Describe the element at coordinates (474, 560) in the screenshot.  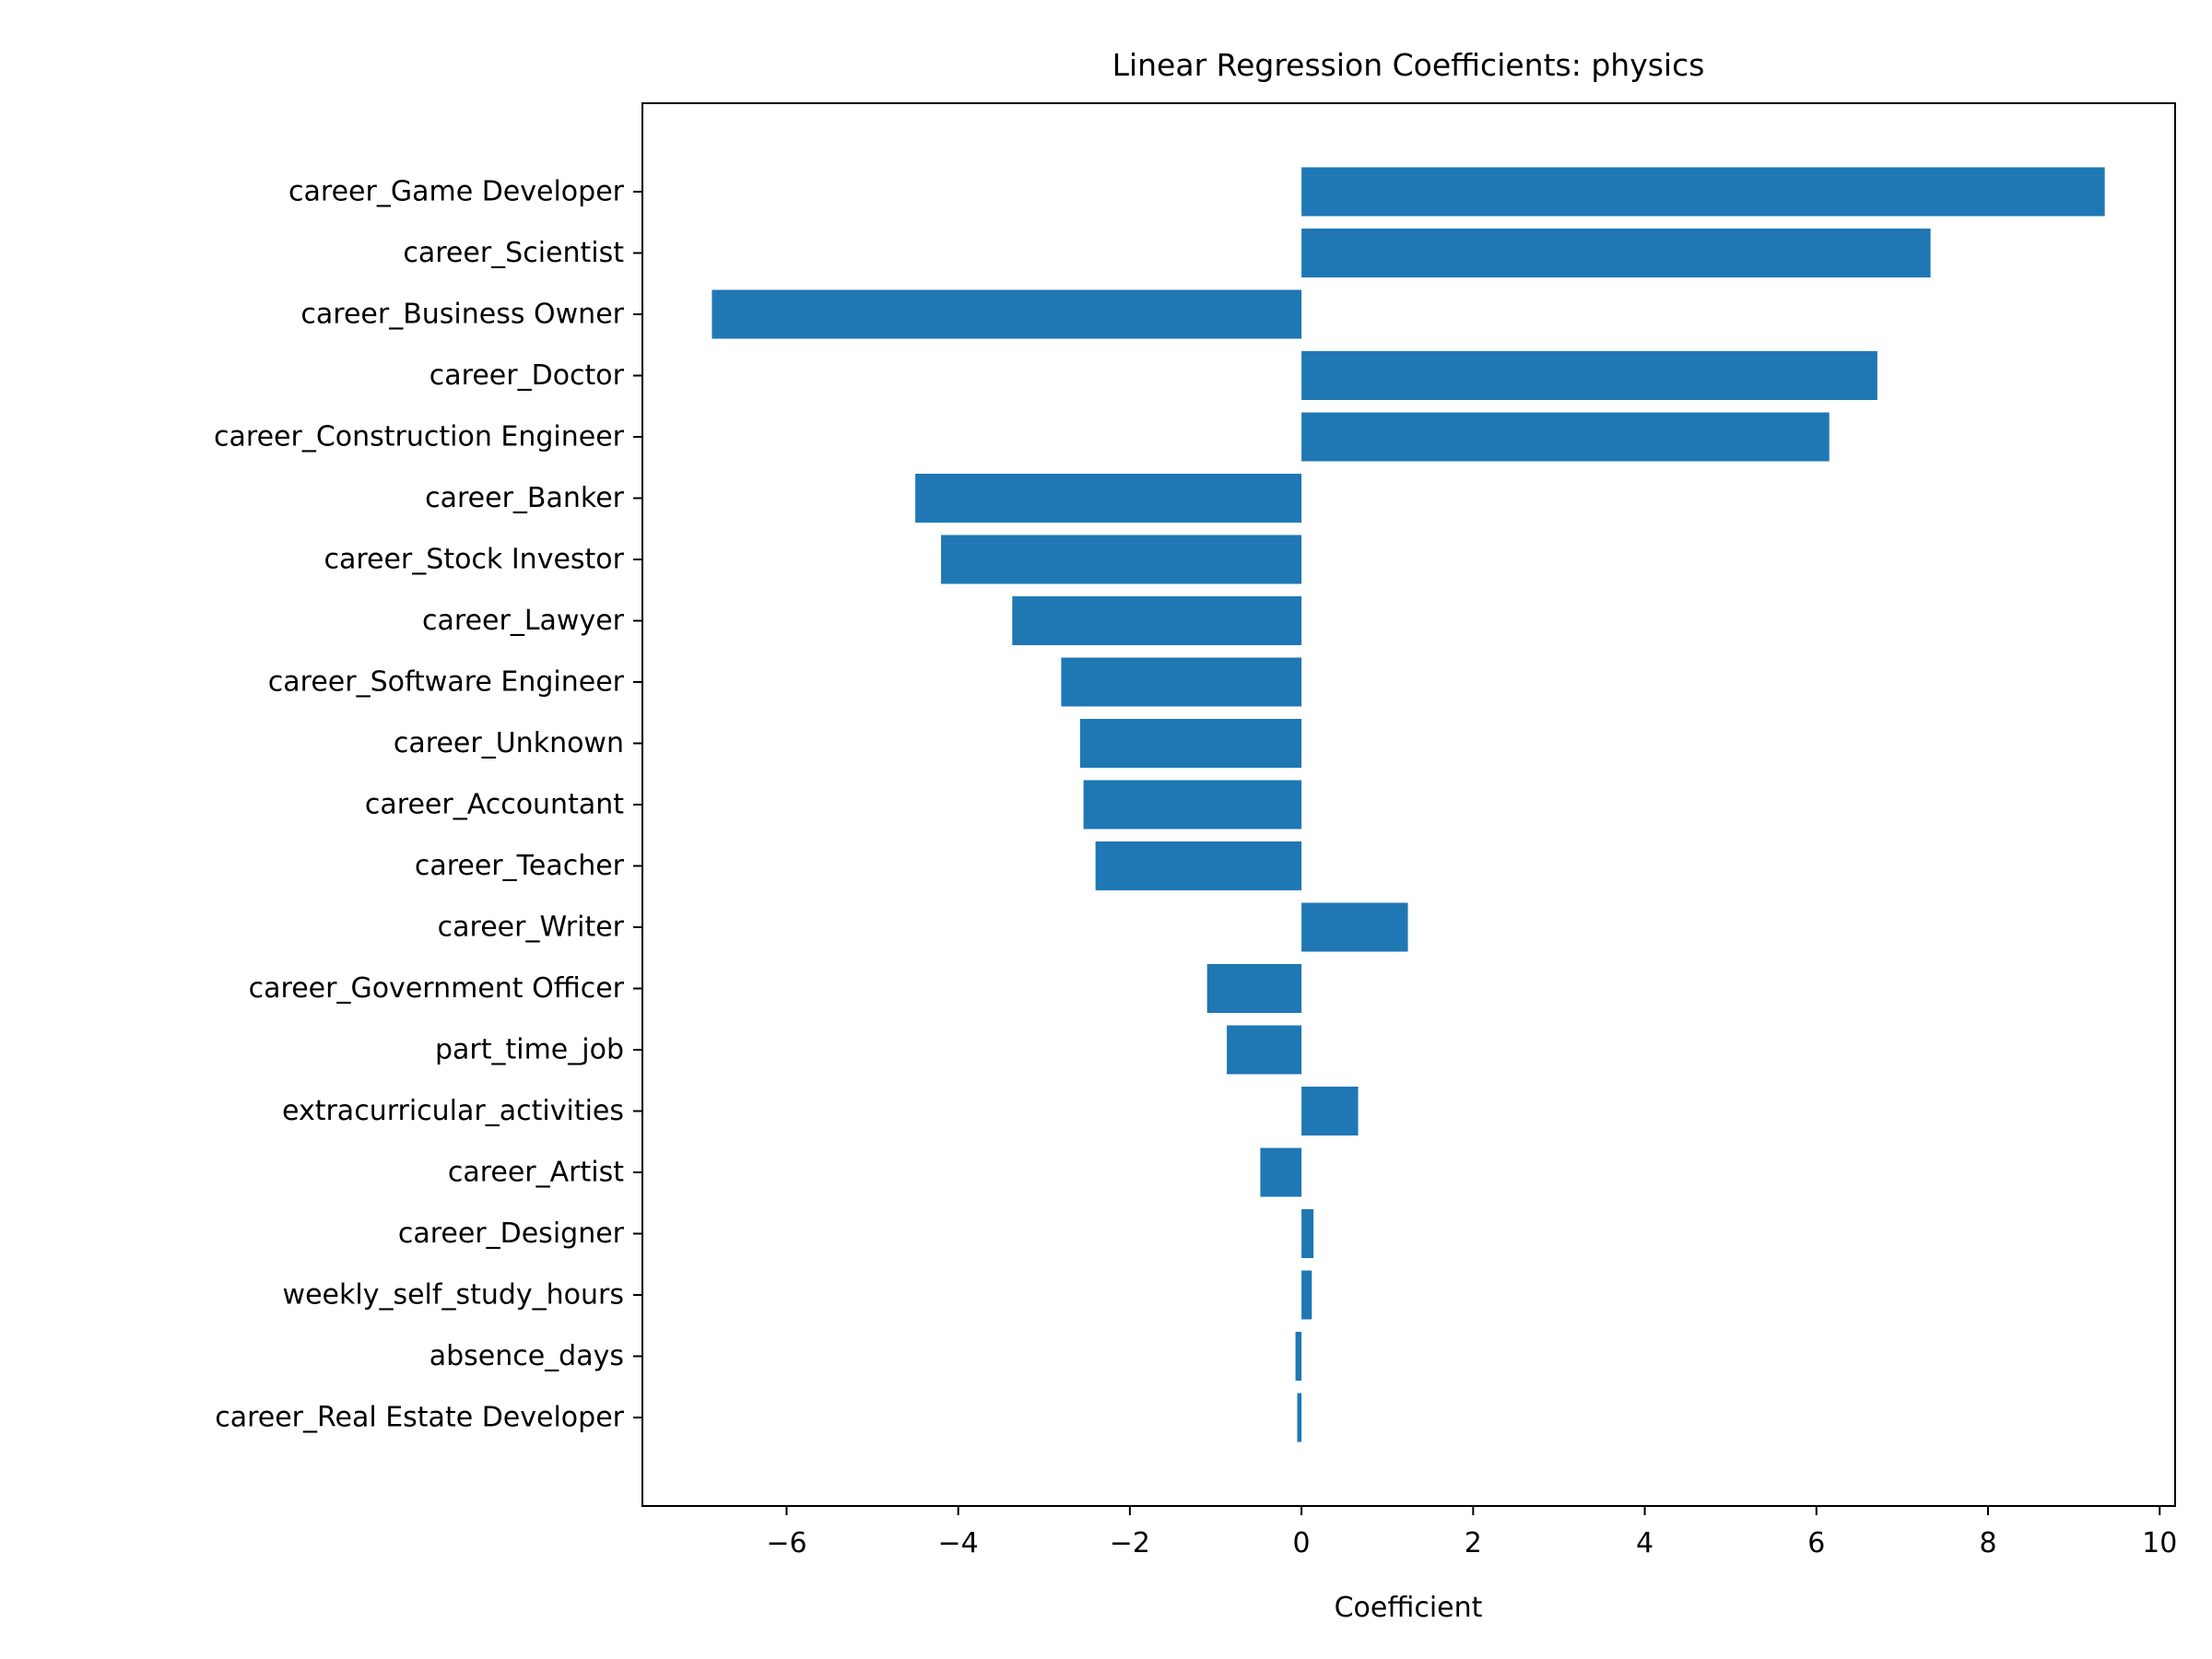
I see `y-tick-label: career_Stock Investor` at that location.